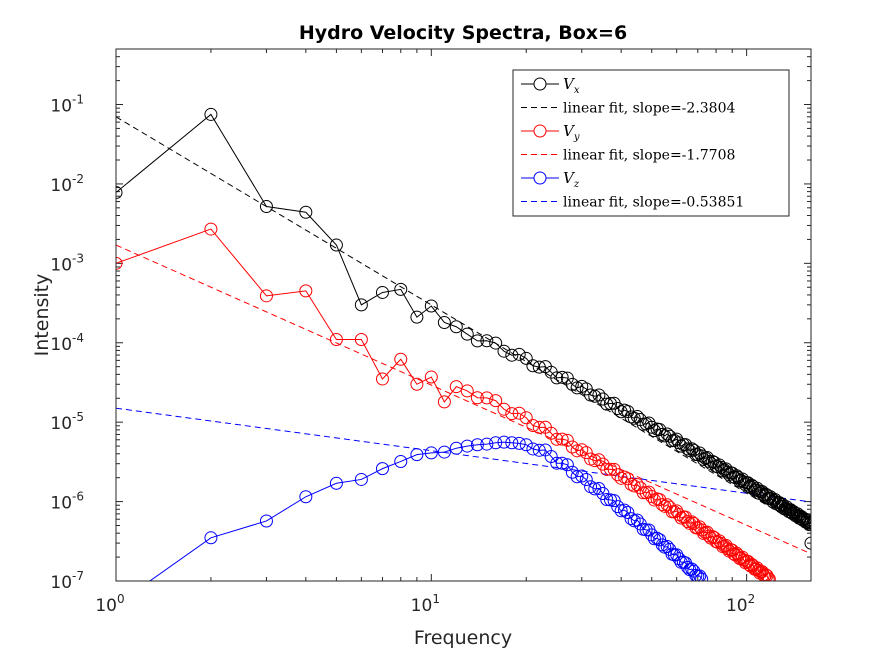 Image resolution: width=894 pixels, height=652 pixels. Describe the element at coordinates (540, 84) in the screenshot. I see `legend-marker-x` at that location.